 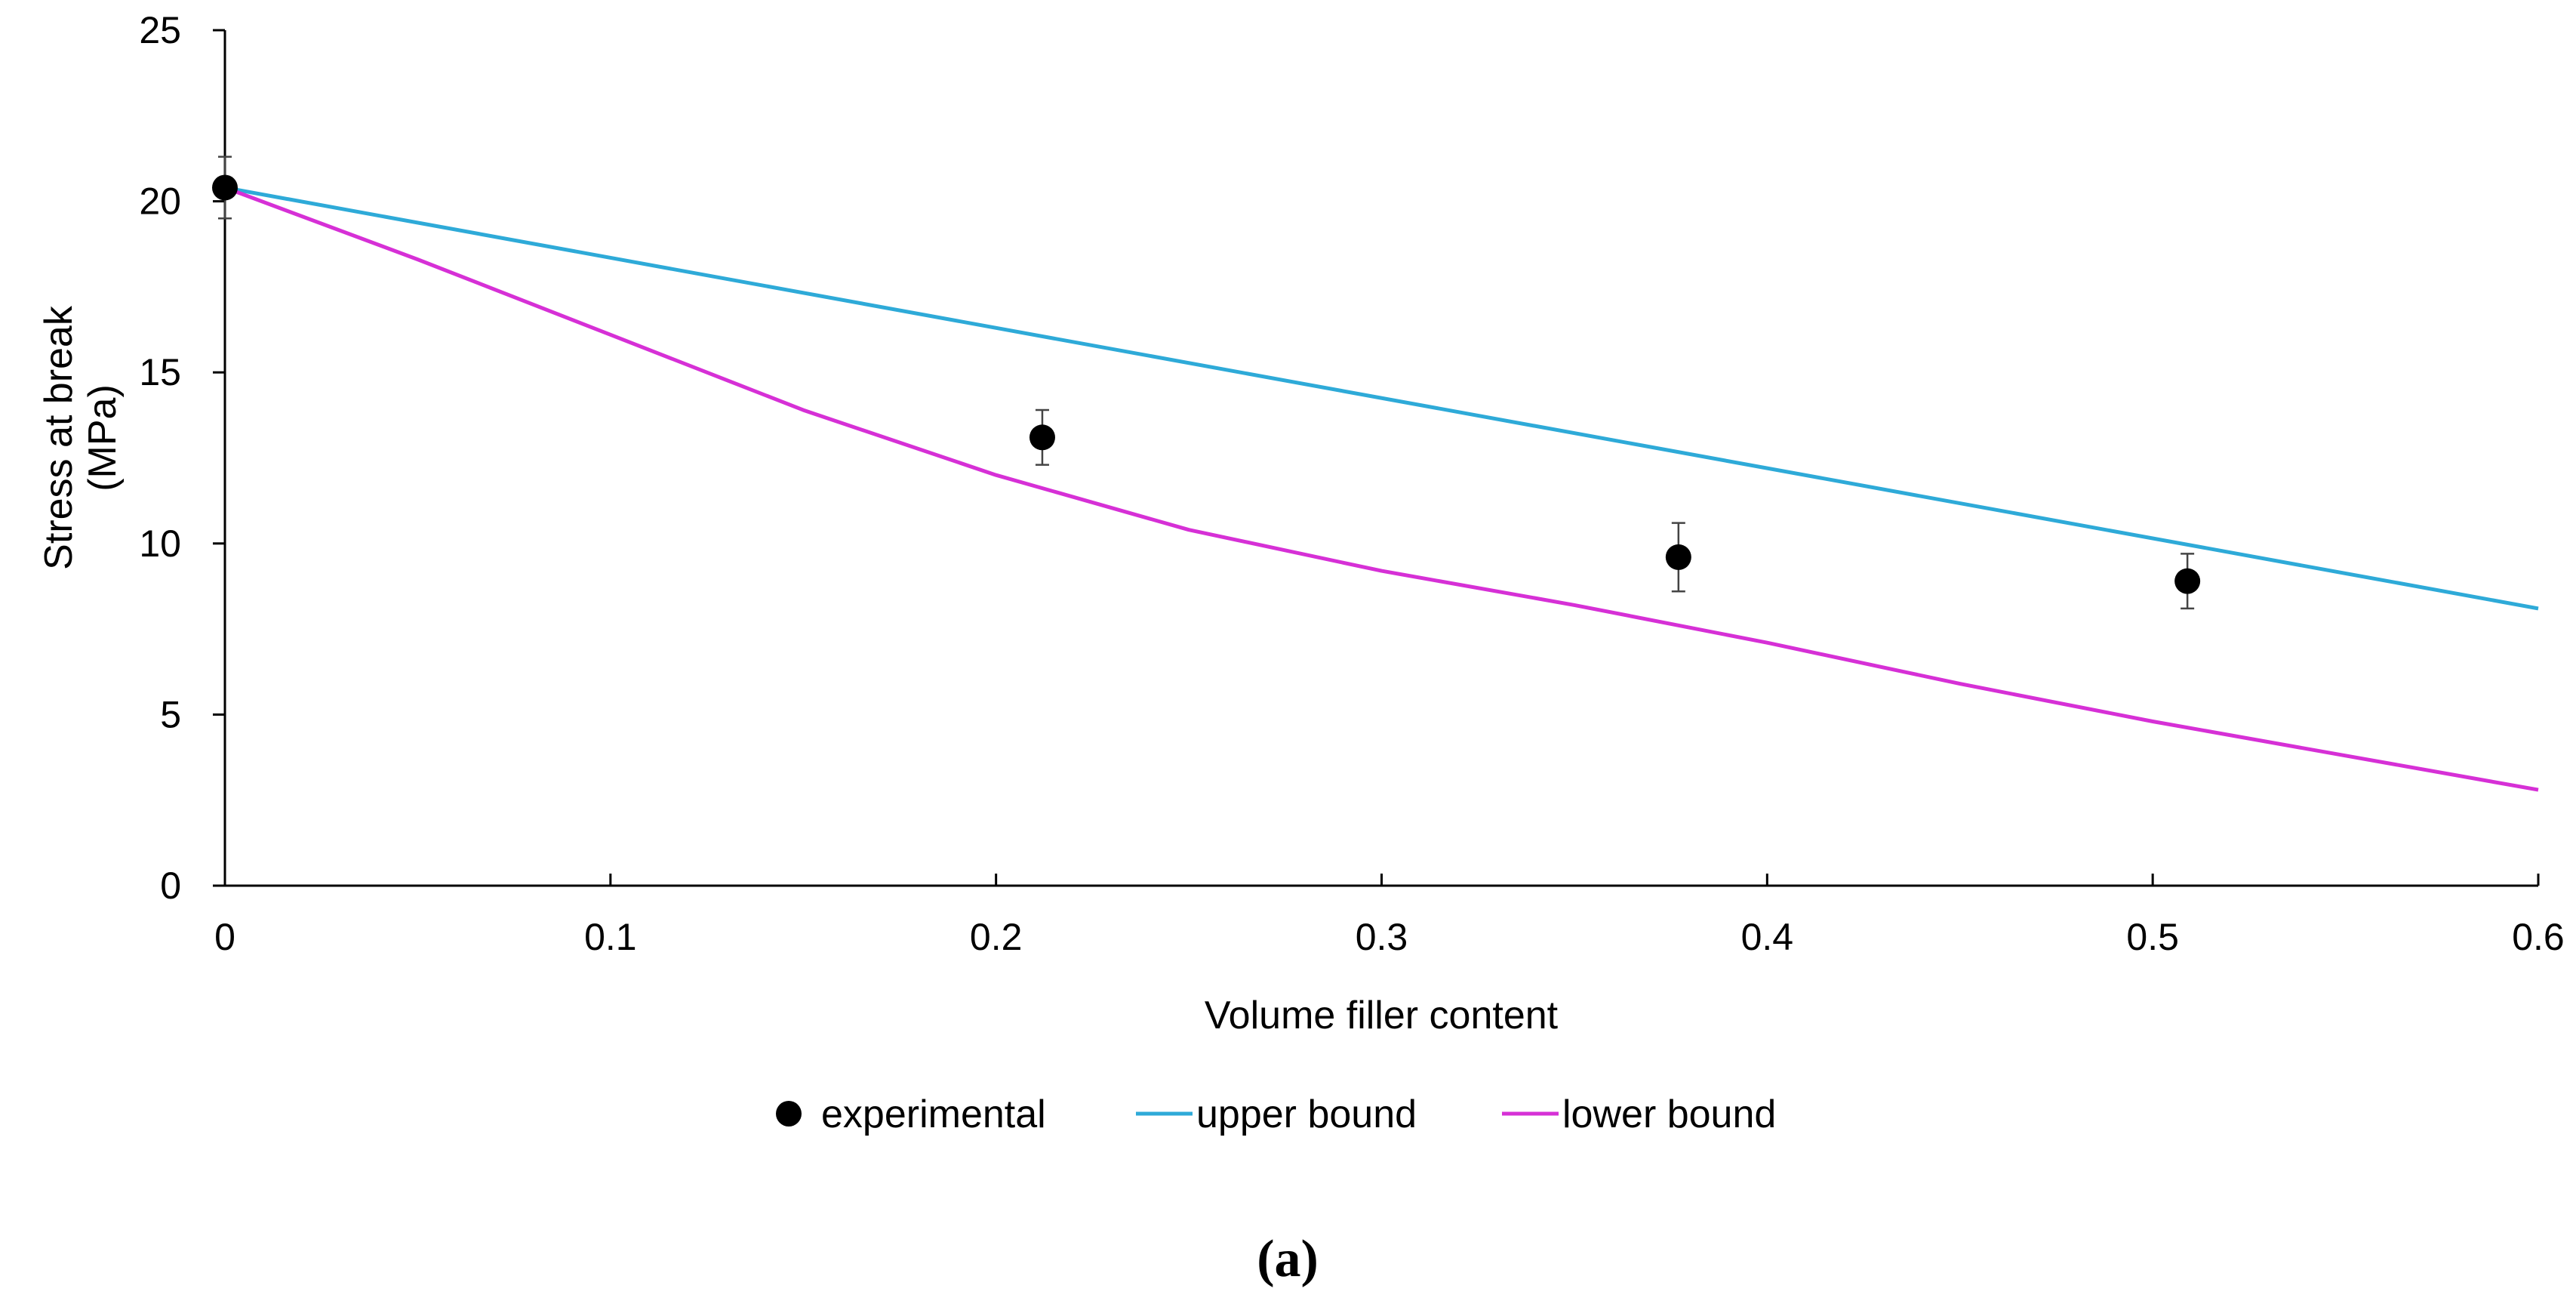 What do you see at coordinates (1306, 1114) in the screenshot?
I see `legend-label-upper-bound: upper bound` at bounding box center [1306, 1114].